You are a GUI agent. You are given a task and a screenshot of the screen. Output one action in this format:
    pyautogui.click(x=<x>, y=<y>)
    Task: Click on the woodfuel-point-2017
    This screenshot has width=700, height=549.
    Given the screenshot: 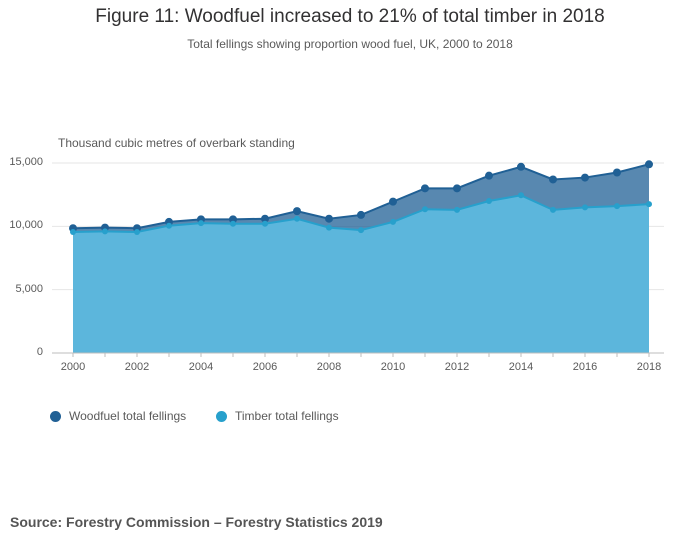 What is the action you would take?
    pyautogui.click(x=617, y=172)
    